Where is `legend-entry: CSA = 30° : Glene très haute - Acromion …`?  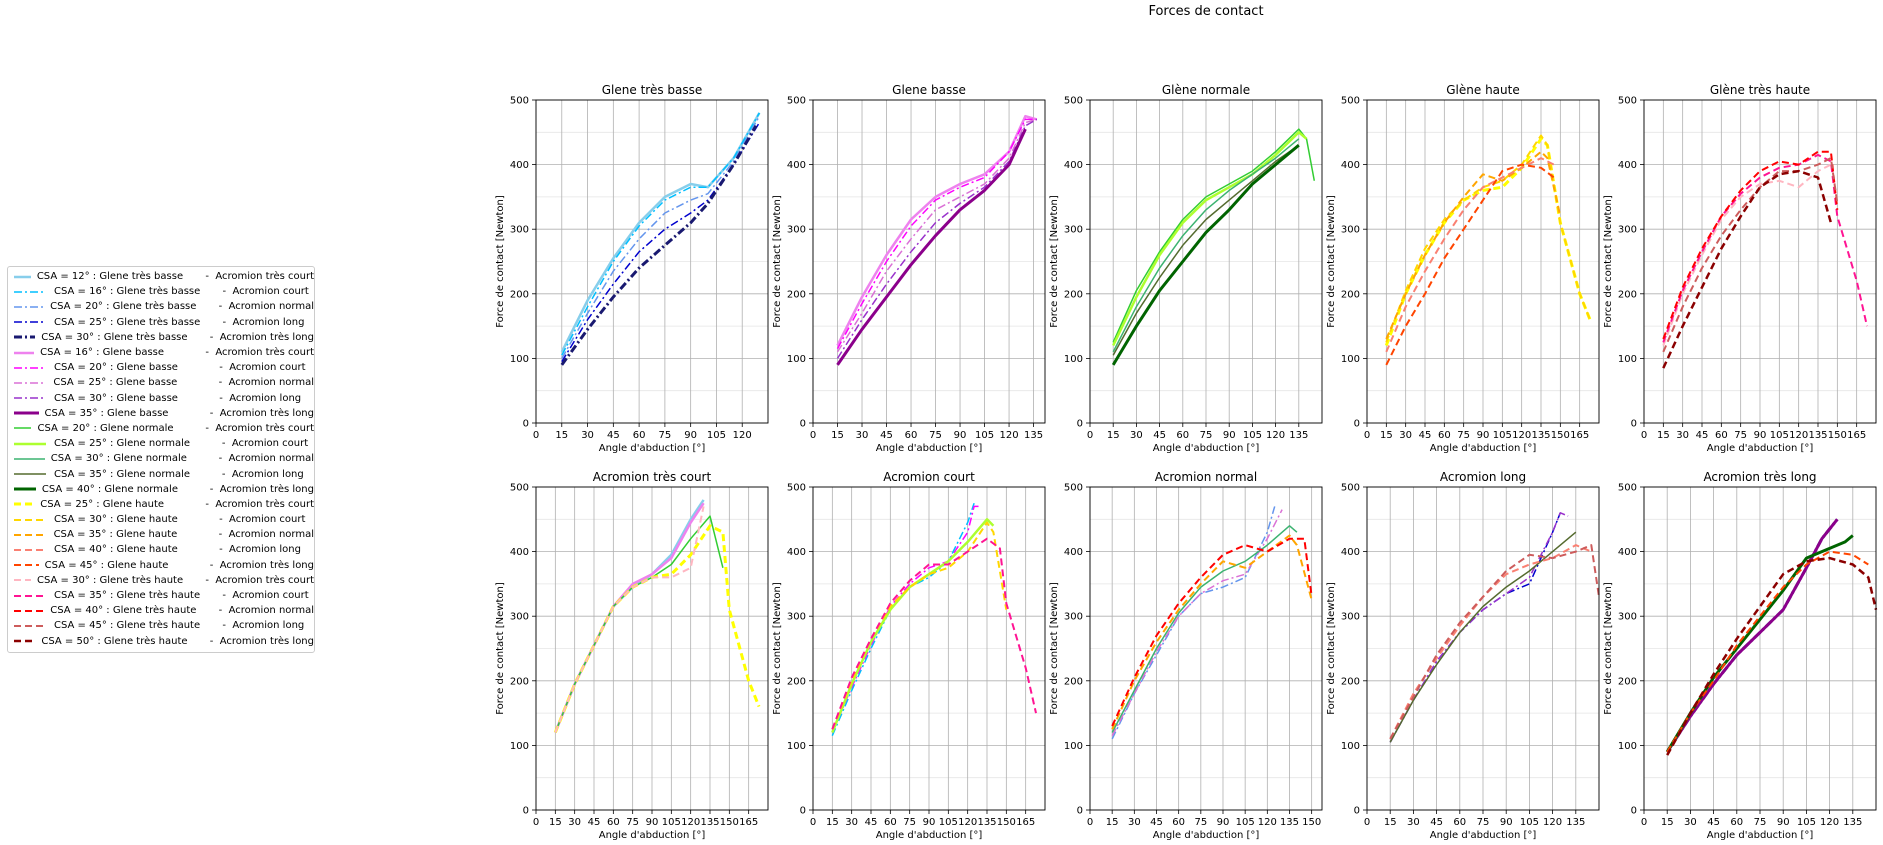
legend-entry: CSA = 30° : Glene très haute - Acromion … is located at coordinates (161, 580).